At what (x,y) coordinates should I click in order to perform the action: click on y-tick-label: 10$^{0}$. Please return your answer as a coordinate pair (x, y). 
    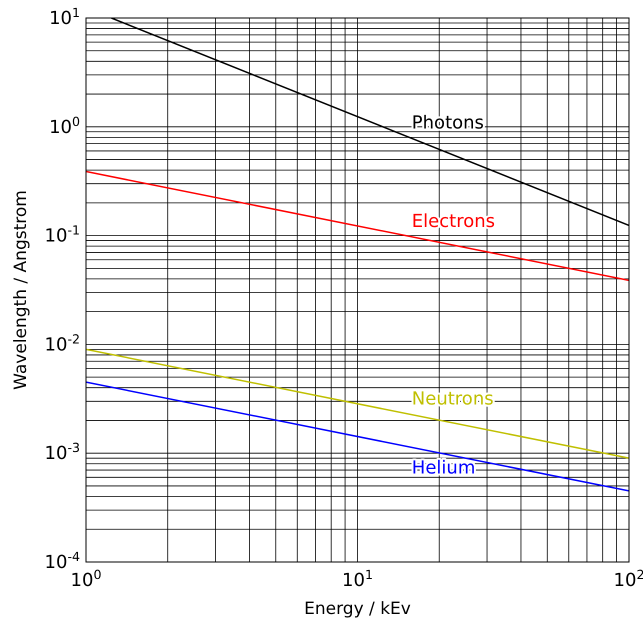
    Looking at the image, I should click on (64, 125).